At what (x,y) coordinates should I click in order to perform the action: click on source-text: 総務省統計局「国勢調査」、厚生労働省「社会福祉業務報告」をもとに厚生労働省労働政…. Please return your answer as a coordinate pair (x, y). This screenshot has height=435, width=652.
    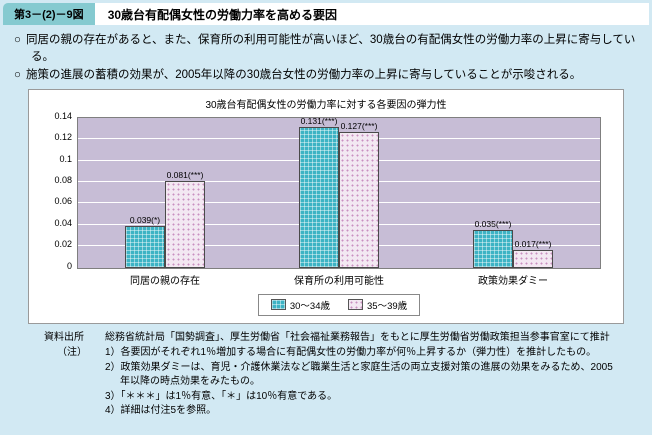
    Looking at the image, I should click on (357, 337).